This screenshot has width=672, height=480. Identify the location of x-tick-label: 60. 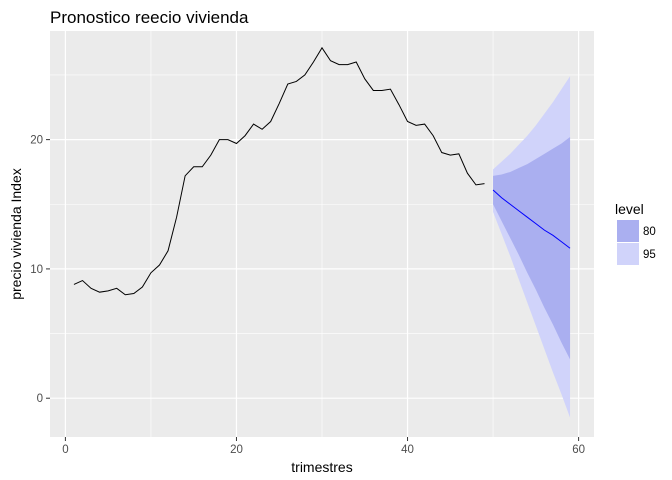
(578, 450).